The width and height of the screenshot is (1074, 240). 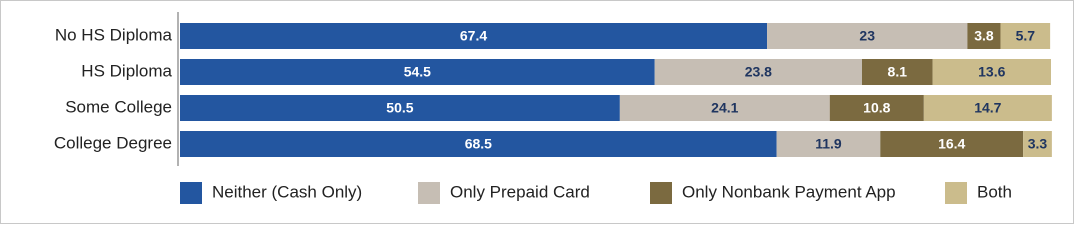 I want to click on value-label: 23, so click(x=867, y=36).